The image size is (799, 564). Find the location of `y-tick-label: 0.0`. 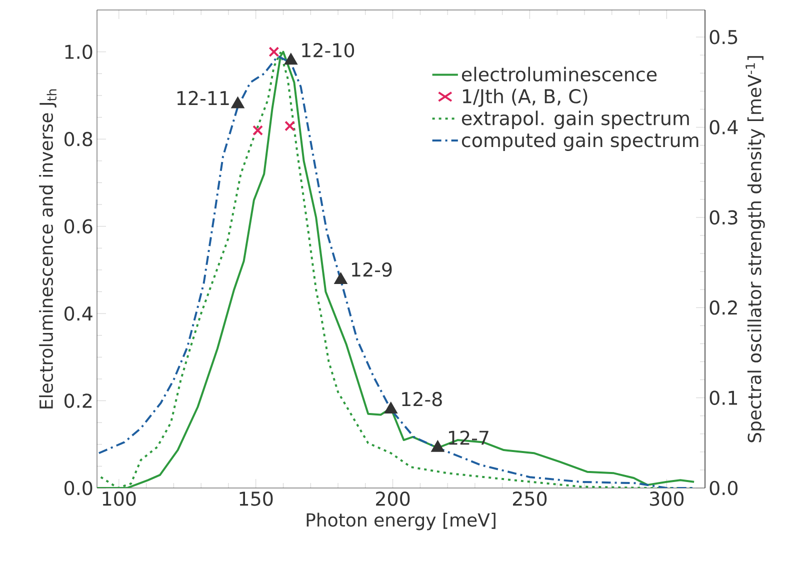

y-tick-label: 0.0 is located at coordinates (78, 488).